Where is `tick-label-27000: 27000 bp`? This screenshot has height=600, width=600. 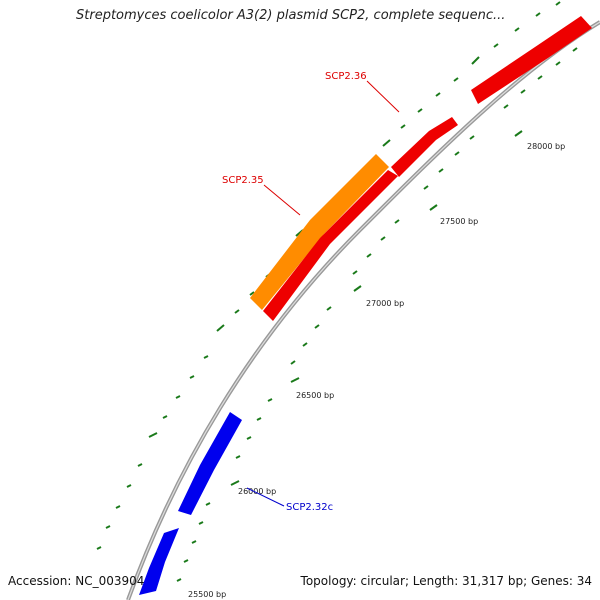 tick-label-27000: 27000 bp is located at coordinates (385, 303).